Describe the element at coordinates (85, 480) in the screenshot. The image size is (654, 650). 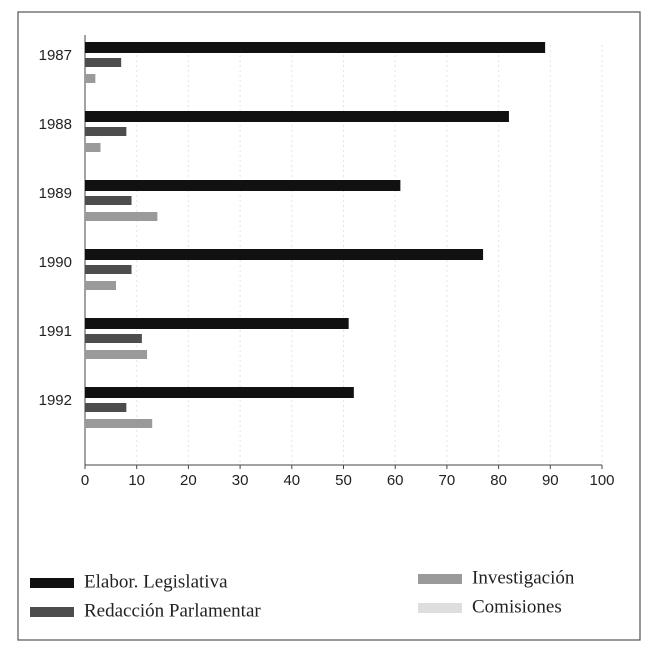
I see `x-tick-label: 0` at that location.